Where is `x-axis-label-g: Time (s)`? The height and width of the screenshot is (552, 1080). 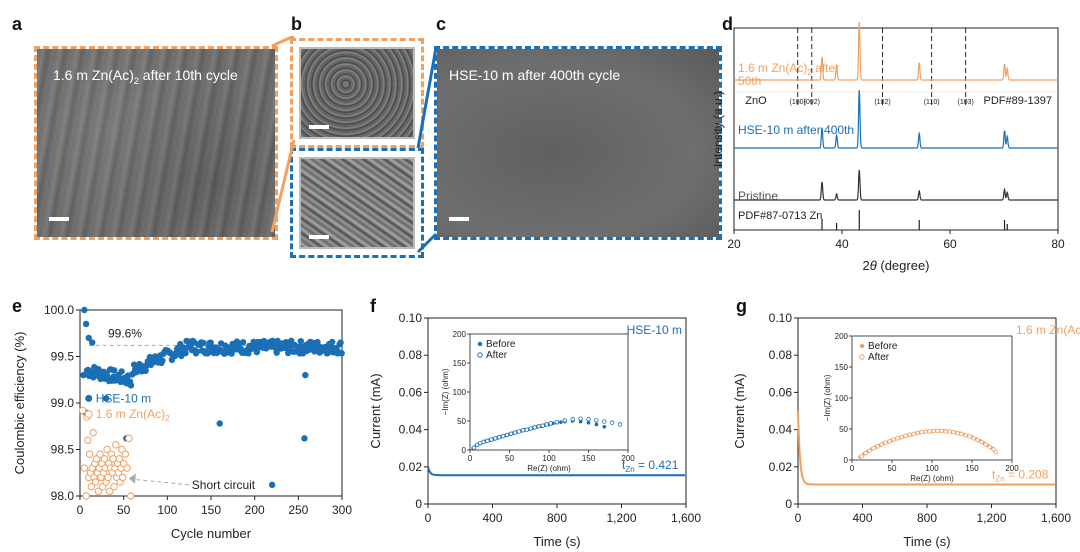
x-axis-label-g: Time (s) is located at coordinates (926, 541).